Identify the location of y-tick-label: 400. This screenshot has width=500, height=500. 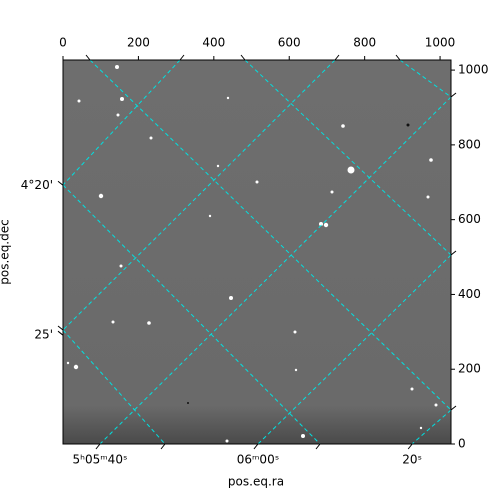
(469, 294).